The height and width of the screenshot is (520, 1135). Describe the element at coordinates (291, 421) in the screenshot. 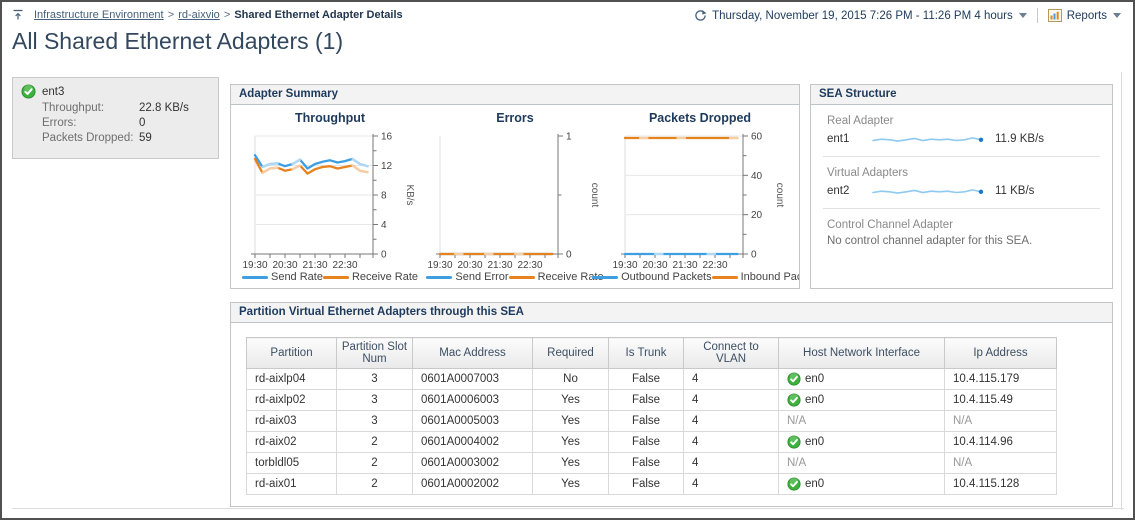

I see `cell-partition: rd-aix03` at that location.